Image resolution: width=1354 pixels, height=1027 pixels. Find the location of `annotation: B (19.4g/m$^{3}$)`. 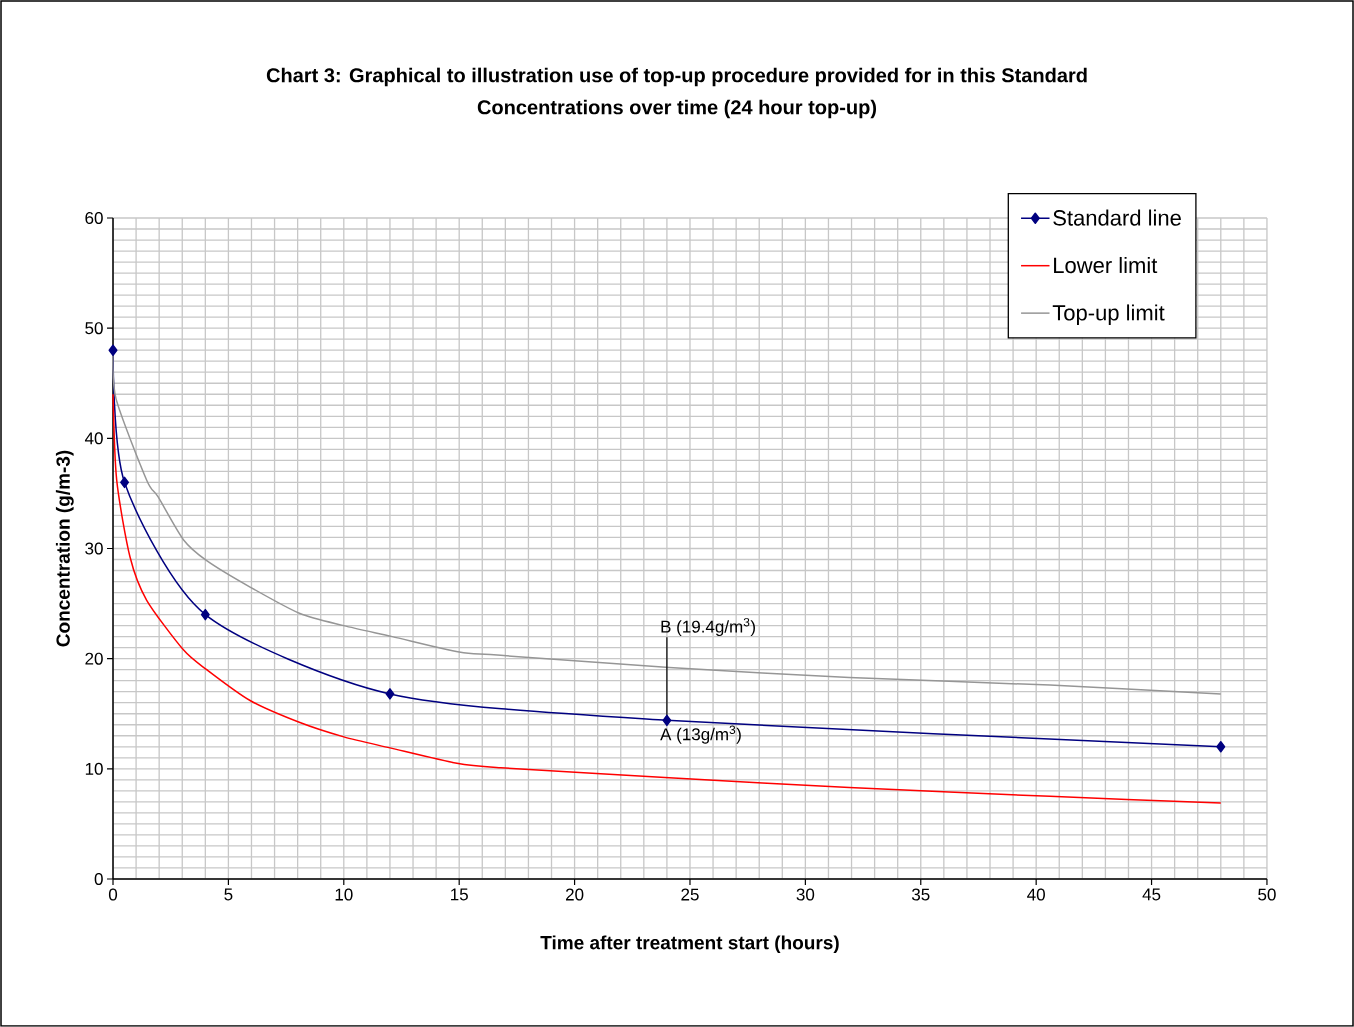

annotation: B (19.4g/m$^{3}$) is located at coordinates (708, 627).